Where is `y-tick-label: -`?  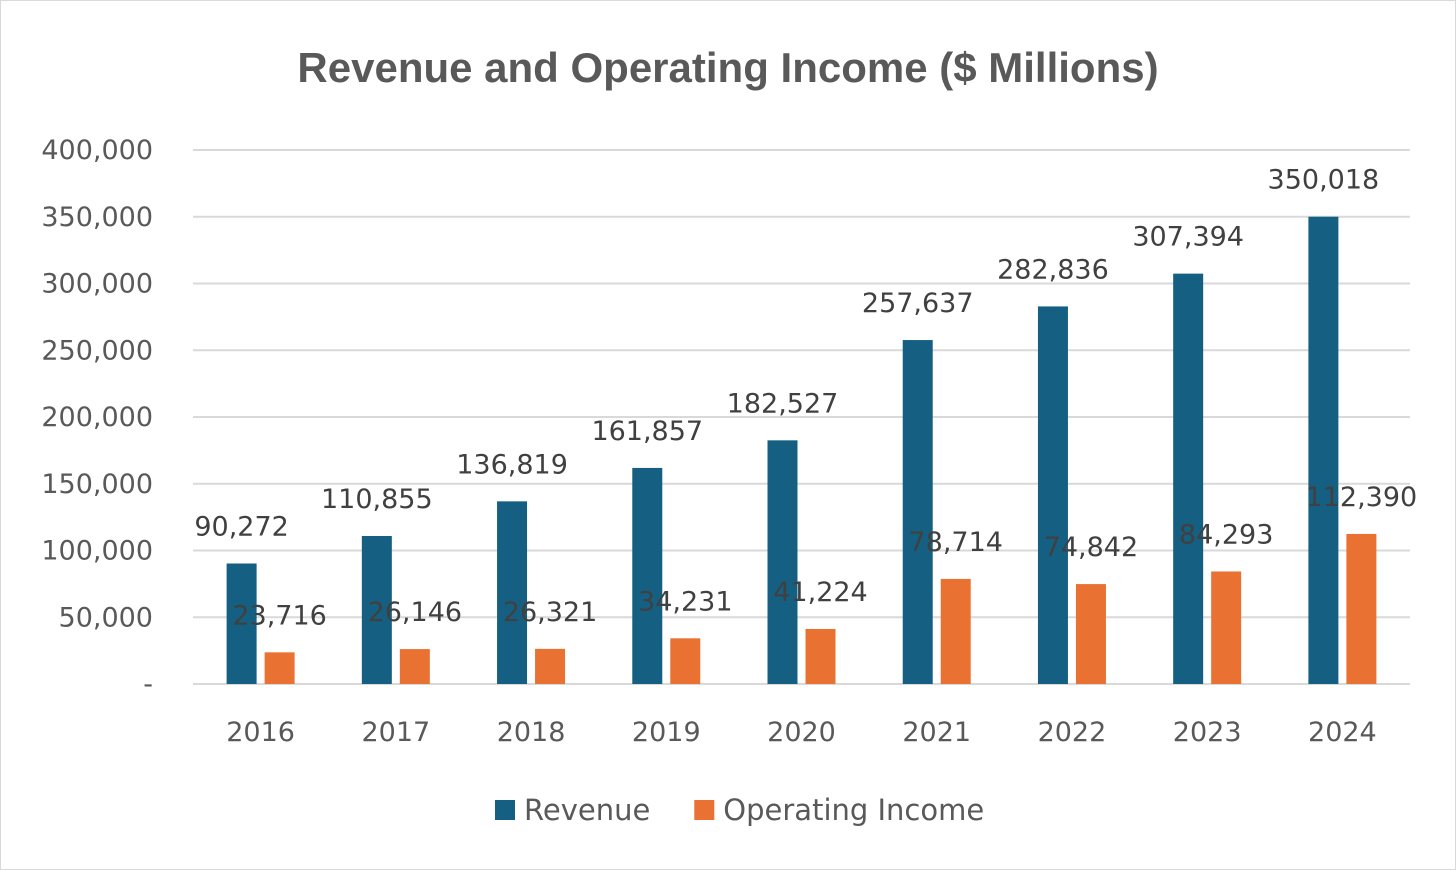 y-tick-label: - is located at coordinates (148, 684).